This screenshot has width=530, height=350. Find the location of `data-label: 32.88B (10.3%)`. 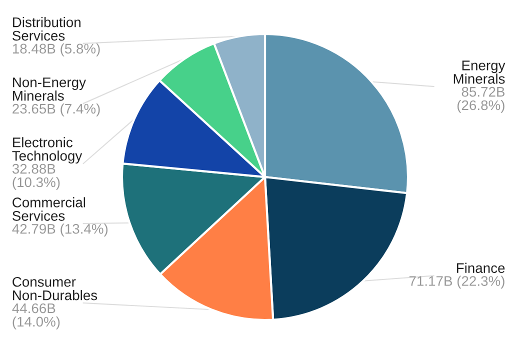

data-label: 32.88B (10.3%) is located at coordinates (36, 177).